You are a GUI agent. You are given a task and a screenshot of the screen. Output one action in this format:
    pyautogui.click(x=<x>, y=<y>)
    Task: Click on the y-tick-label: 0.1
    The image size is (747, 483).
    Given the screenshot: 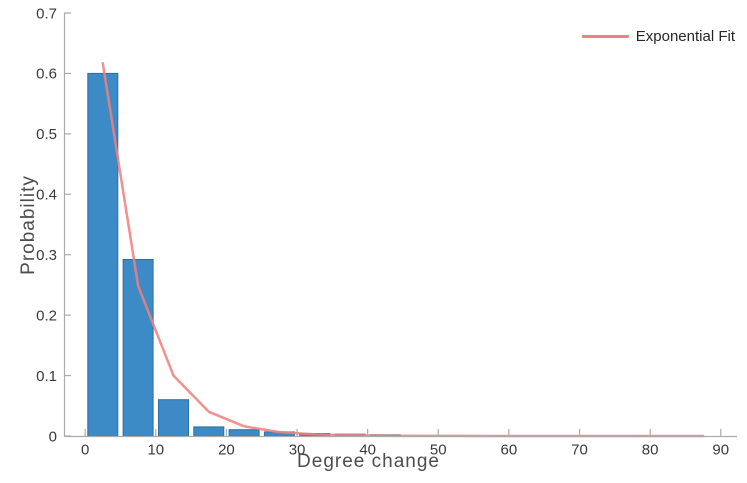 What is the action you would take?
    pyautogui.click(x=46, y=376)
    